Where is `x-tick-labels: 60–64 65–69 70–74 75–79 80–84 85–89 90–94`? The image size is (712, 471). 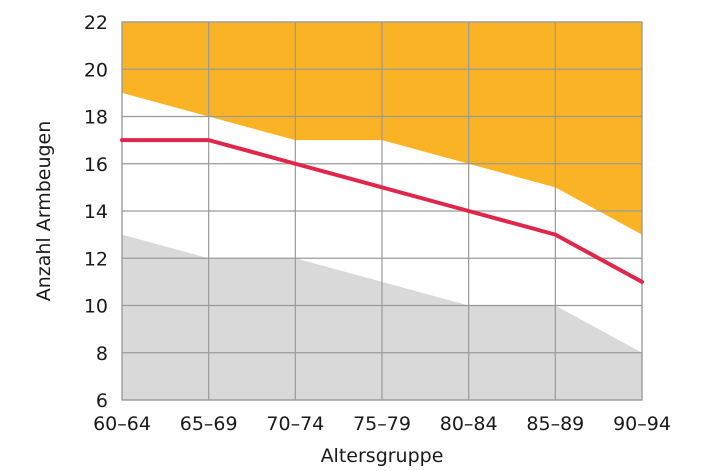 x-tick-labels: 60–64 65–69 70–74 75–79 80–84 85–89 90–94 is located at coordinates (382, 424).